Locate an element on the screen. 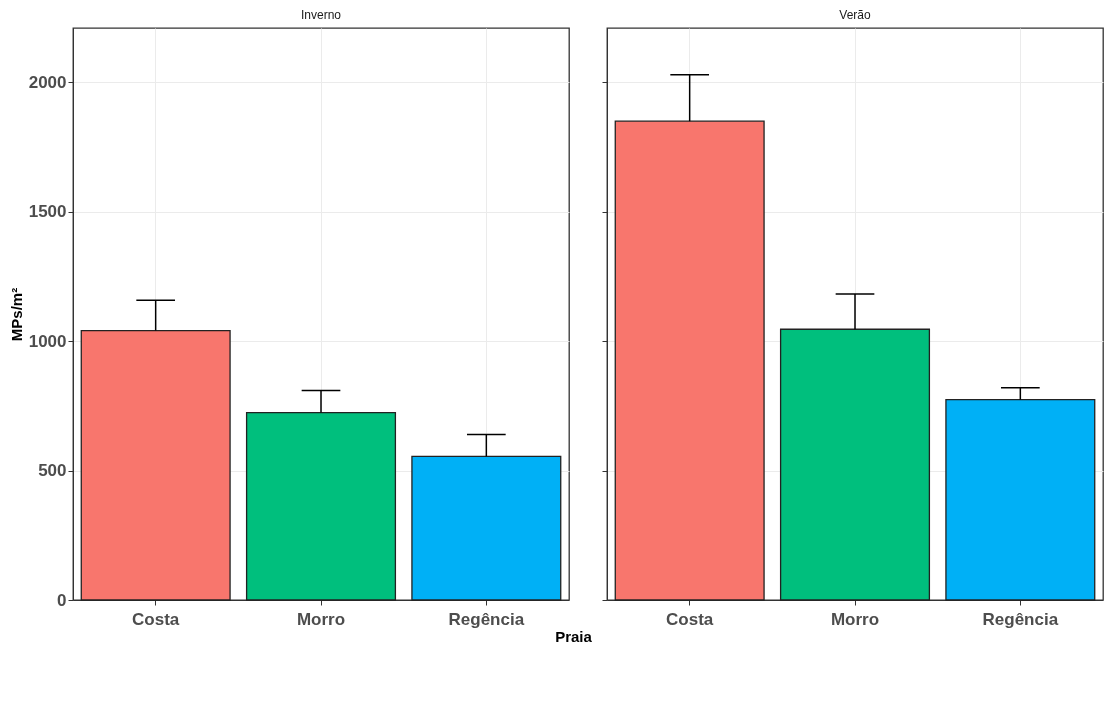 The image size is (1116, 717). y-tick-label: 1500 is located at coordinates (47, 212).